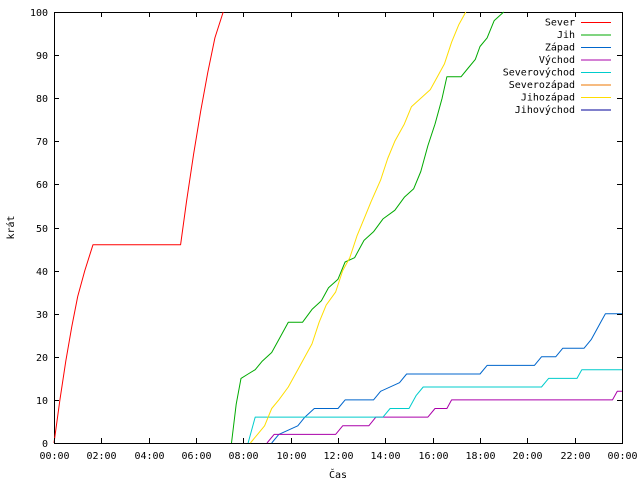  I want to click on x-tick-label: 10:00, so click(291, 456).